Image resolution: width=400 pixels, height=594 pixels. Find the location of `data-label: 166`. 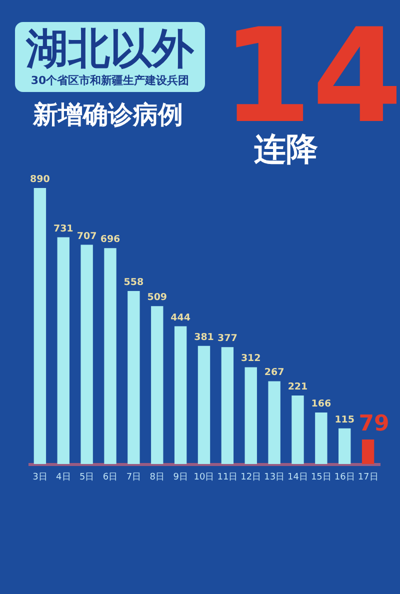

data-label: 166 is located at coordinates (321, 404).